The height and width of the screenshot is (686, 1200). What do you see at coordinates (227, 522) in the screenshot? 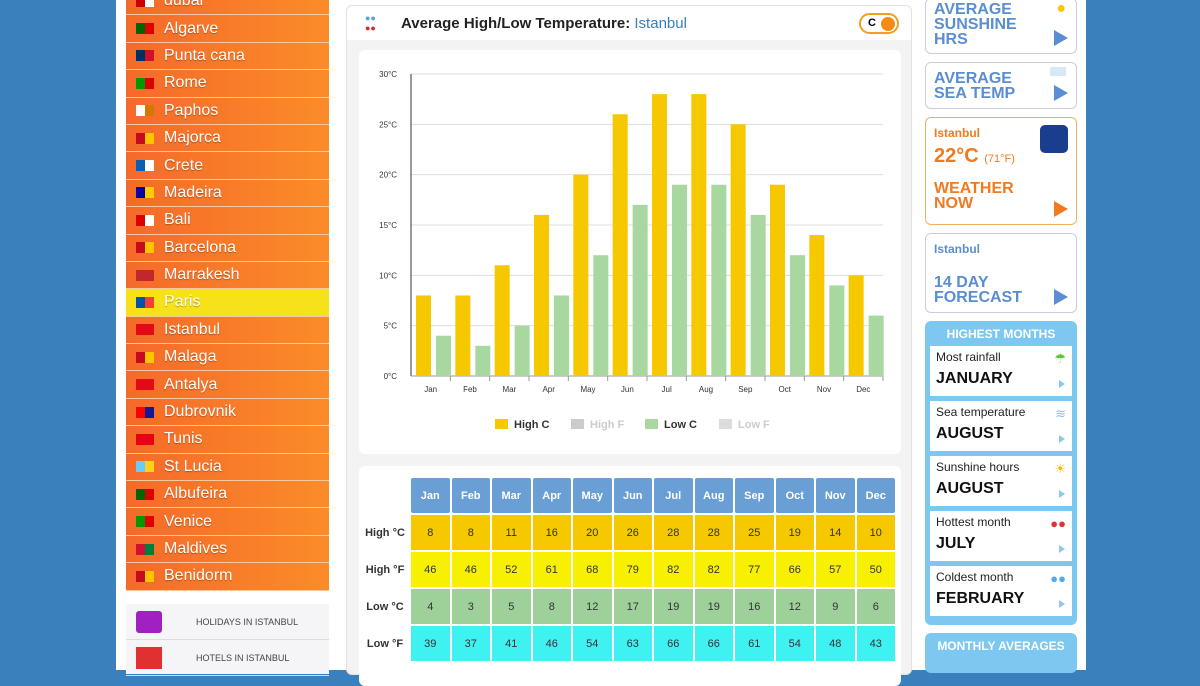
I see `city-link: Venice` at bounding box center [227, 522].